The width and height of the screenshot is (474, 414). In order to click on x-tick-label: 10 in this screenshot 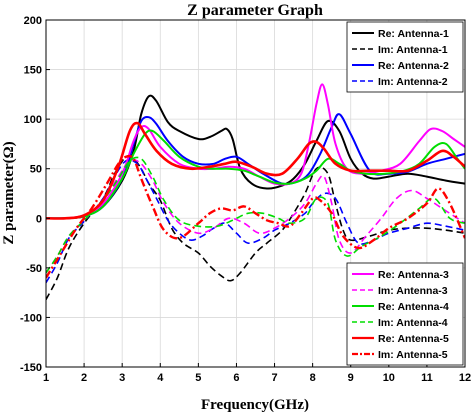, I will do `click(389, 378)`.